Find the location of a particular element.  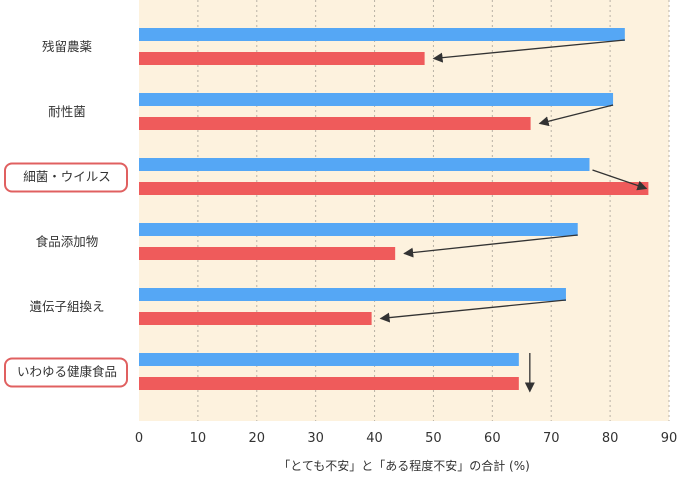

category-label: 細菌・ウイルス is located at coordinates (67, 176).